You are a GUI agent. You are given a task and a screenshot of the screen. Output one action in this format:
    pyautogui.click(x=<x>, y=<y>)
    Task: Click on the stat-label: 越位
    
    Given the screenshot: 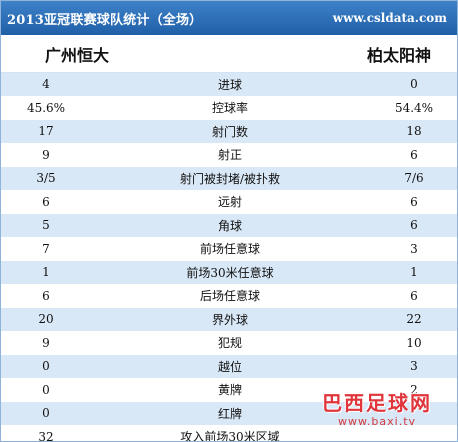 What is the action you would take?
    pyautogui.click(x=230, y=366)
    